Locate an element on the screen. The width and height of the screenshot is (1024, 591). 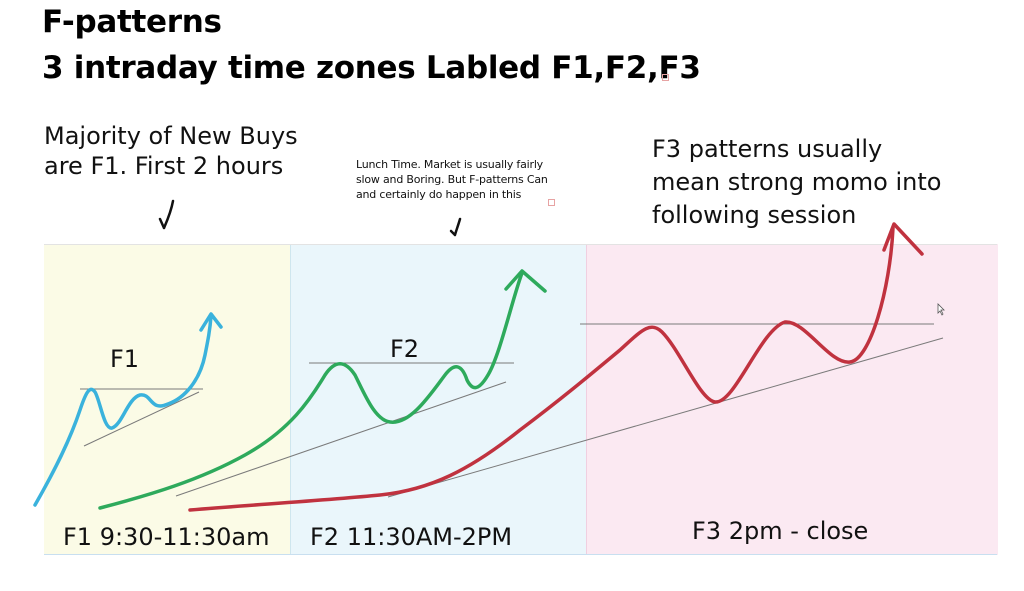
f1-trend-line is located at coordinates (141, 419).